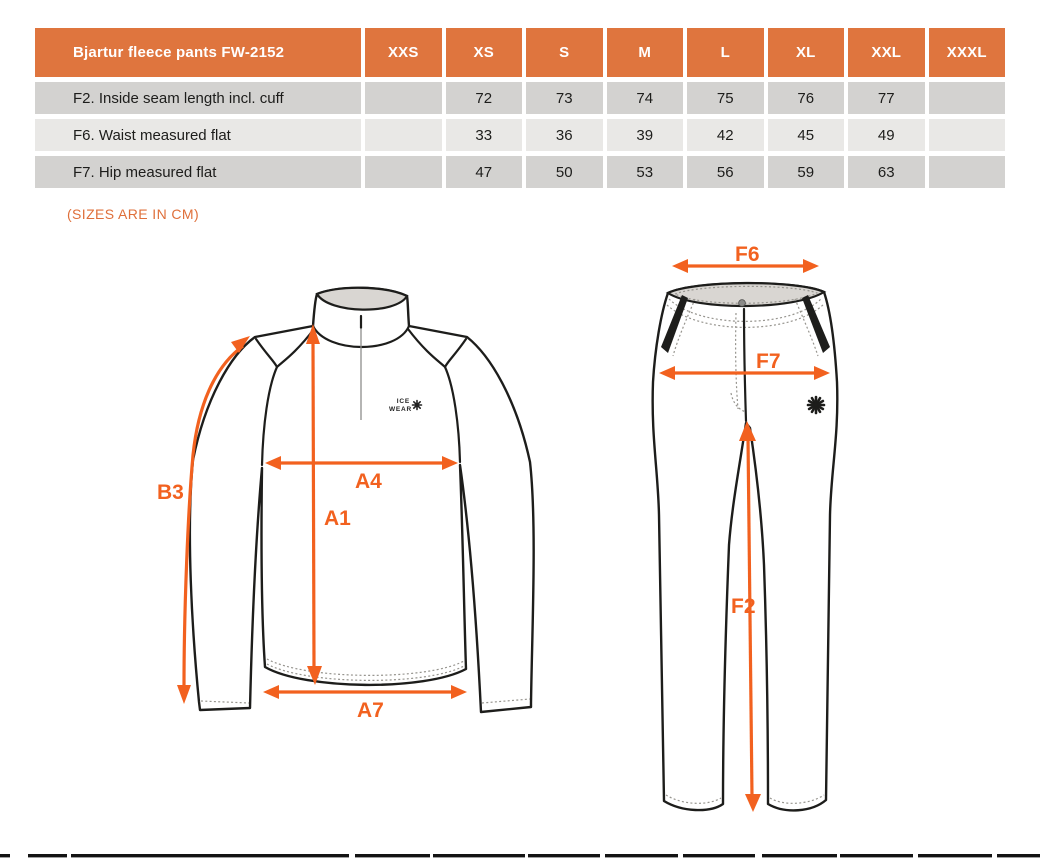  I want to click on pants-diagram: F6 F7 F2, so click(745, 527).